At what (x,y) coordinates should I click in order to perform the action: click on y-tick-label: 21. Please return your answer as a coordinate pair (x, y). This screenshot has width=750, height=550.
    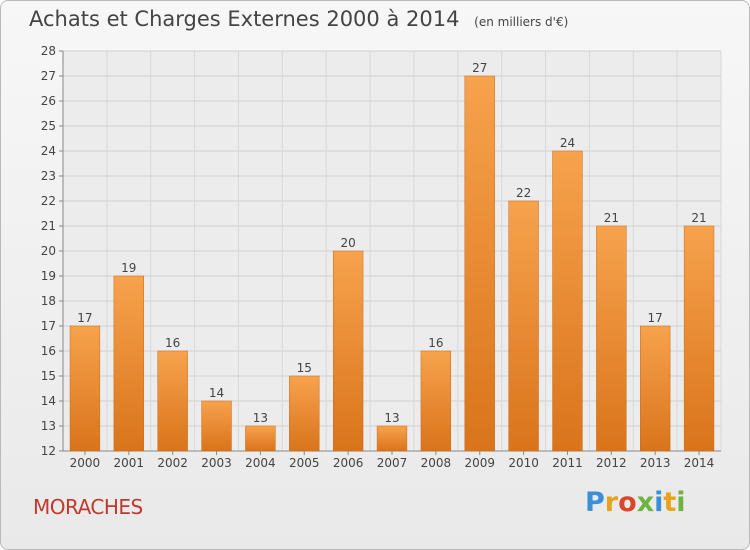
    Looking at the image, I should click on (48, 226).